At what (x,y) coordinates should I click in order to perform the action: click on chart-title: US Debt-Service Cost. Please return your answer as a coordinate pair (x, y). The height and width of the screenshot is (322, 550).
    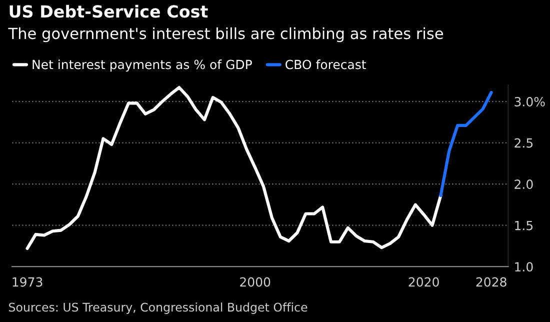
    Looking at the image, I should click on (109, 11).